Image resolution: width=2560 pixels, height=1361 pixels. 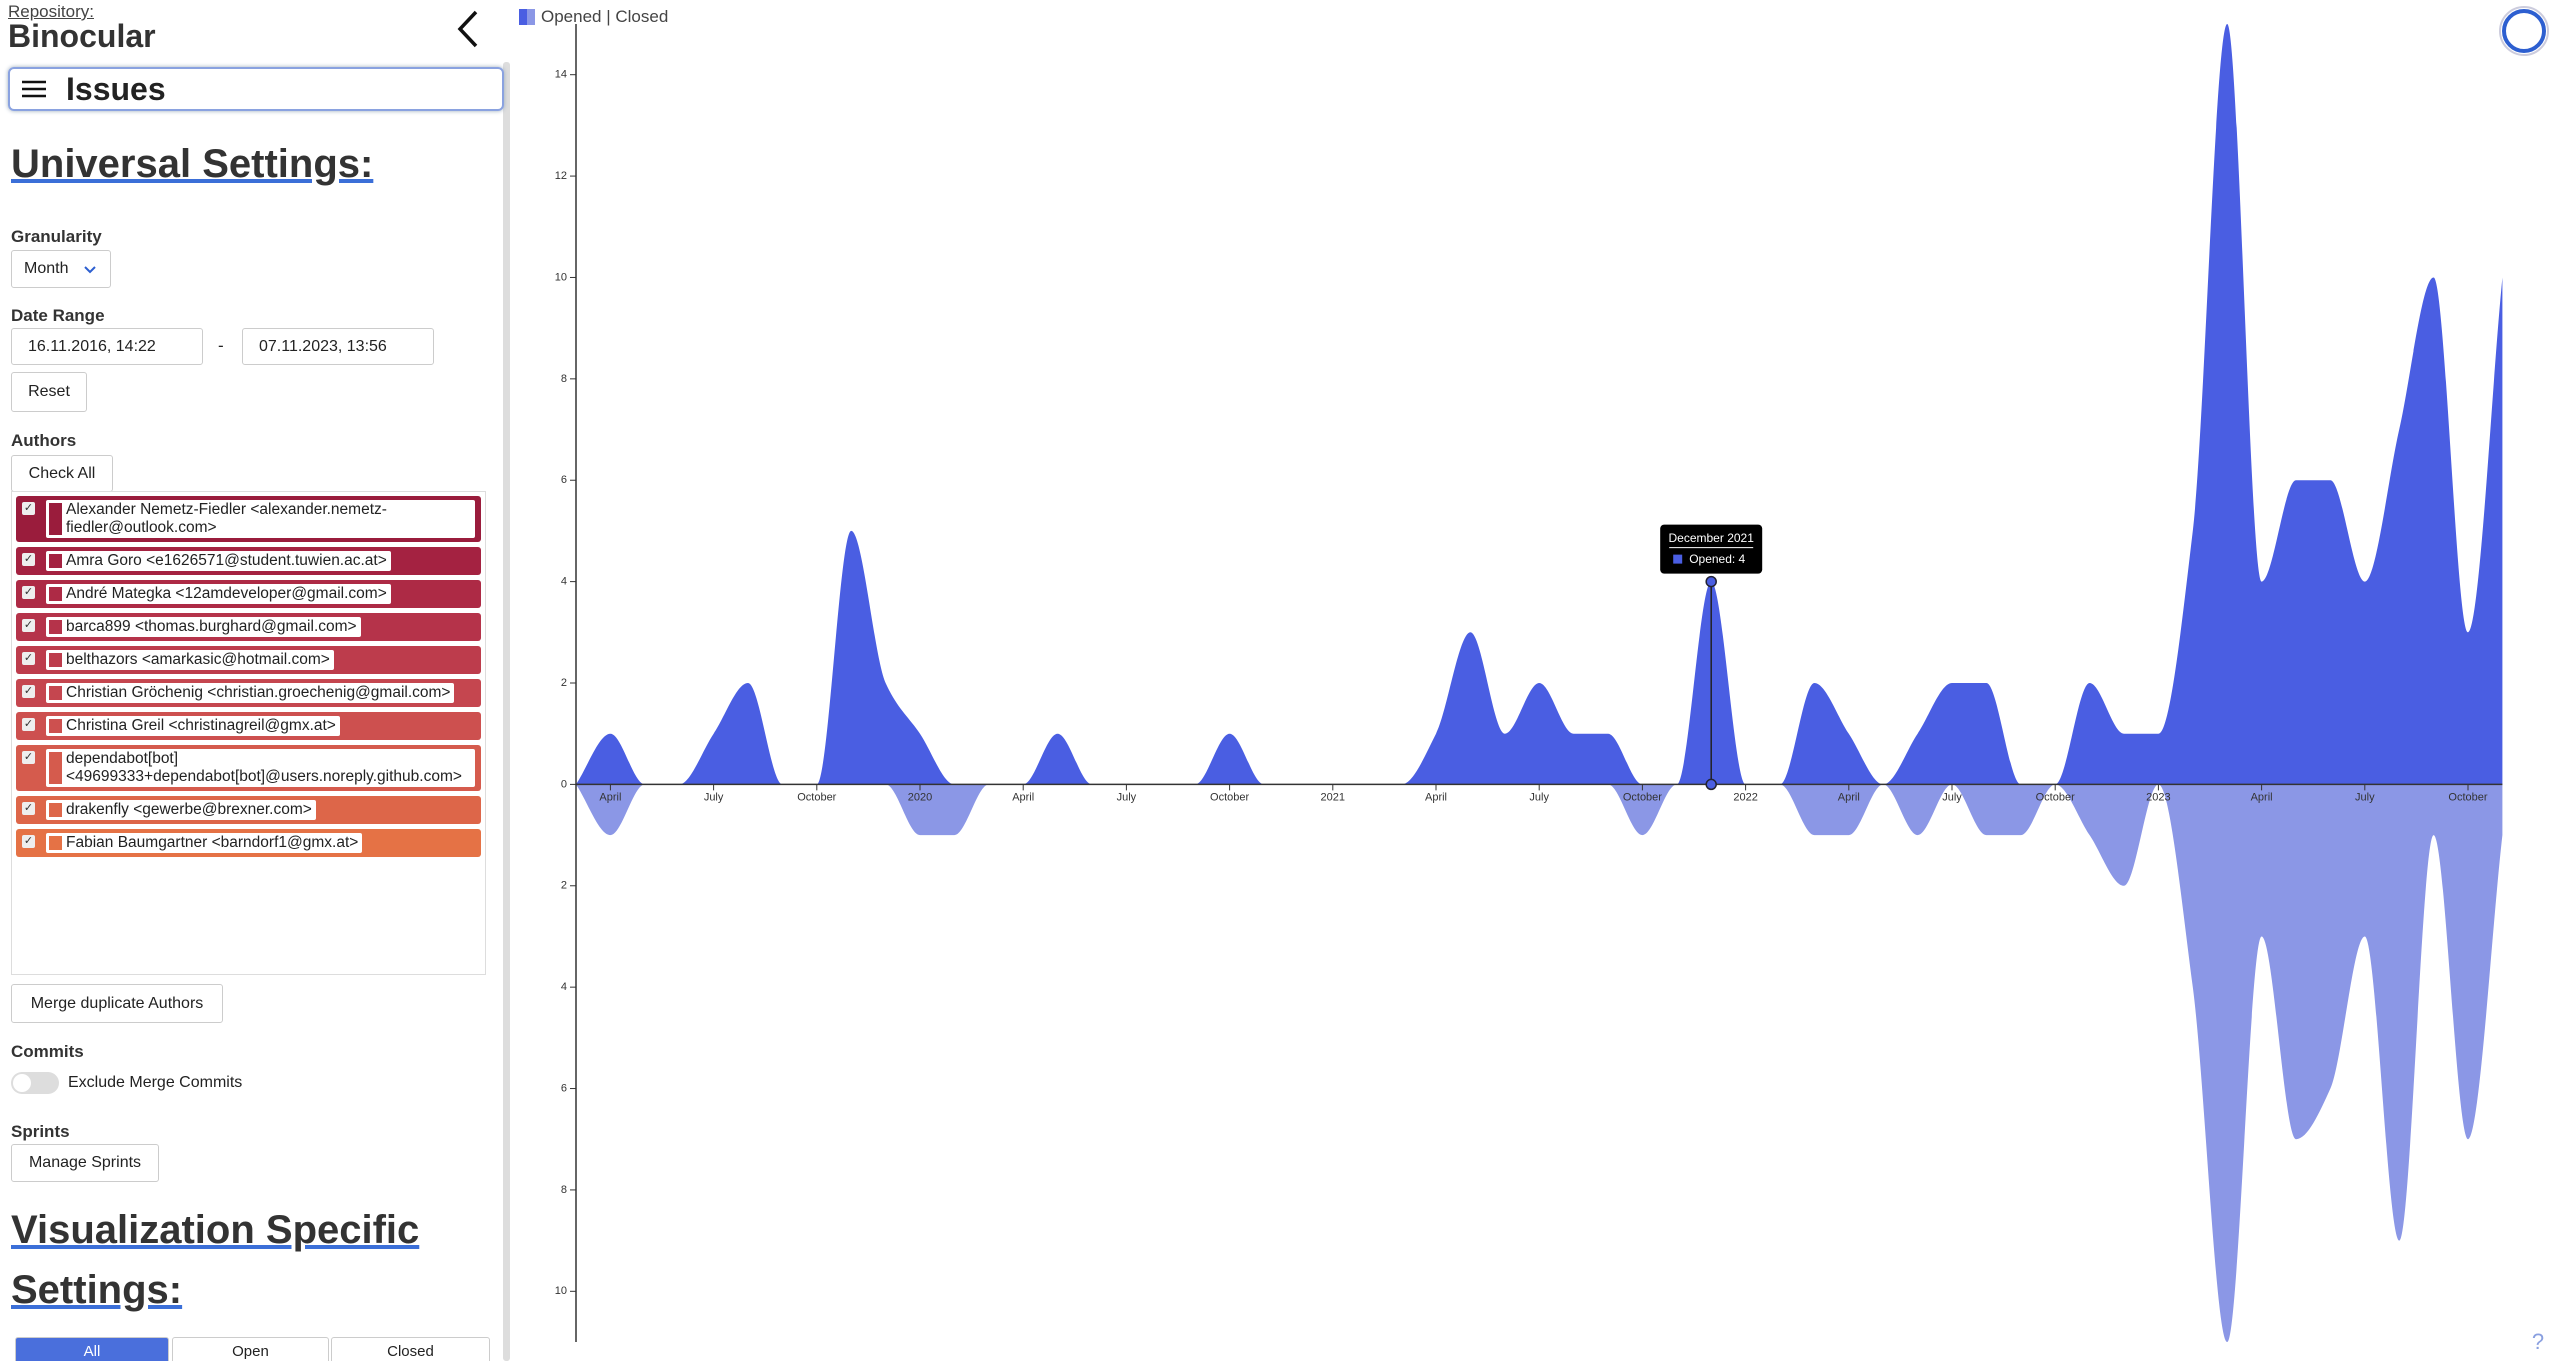 What do you see at coordinates (35, 1083) in the screenshot?
I see `exclude-merge-toggle` at bounding box center [35, 1083].